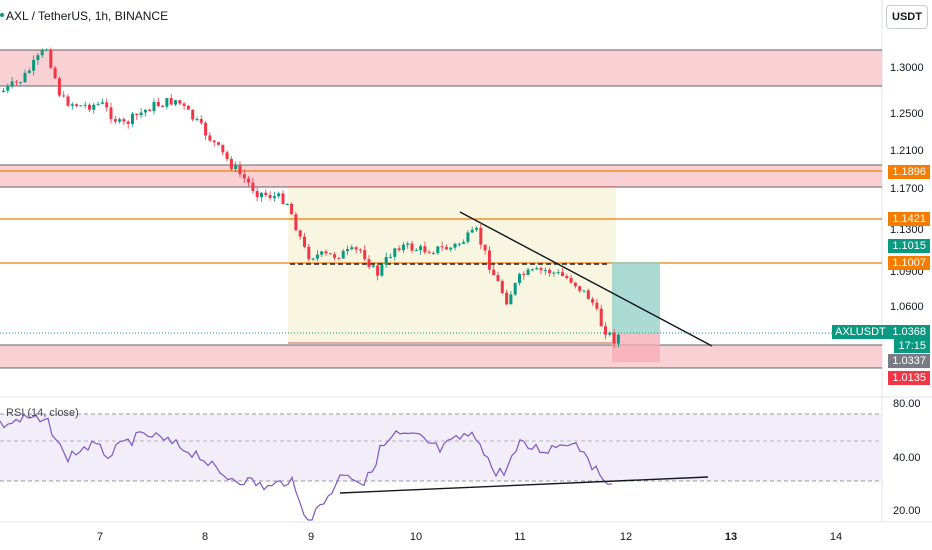 This screenshot has width=932, height=550. Describe the element at coordinates (519, 537) in the screenshot. I see `time-tick: 11` at that location.